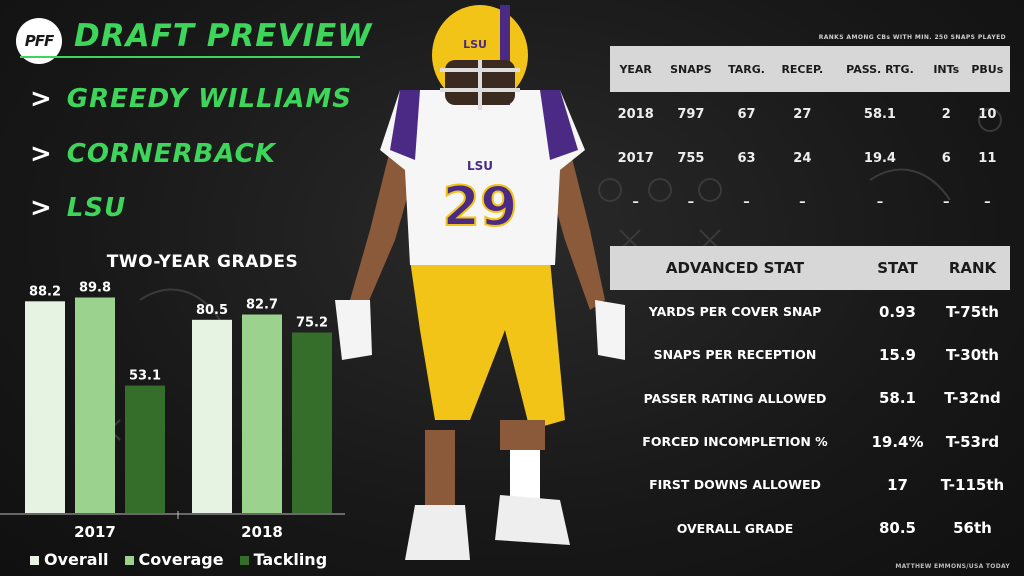  What do you see at coordinates (952, 566) in the screenshot?
I see `photo-credit: MATTHEW EMMONS/USA TODAY` at bounding box center [952, 566].